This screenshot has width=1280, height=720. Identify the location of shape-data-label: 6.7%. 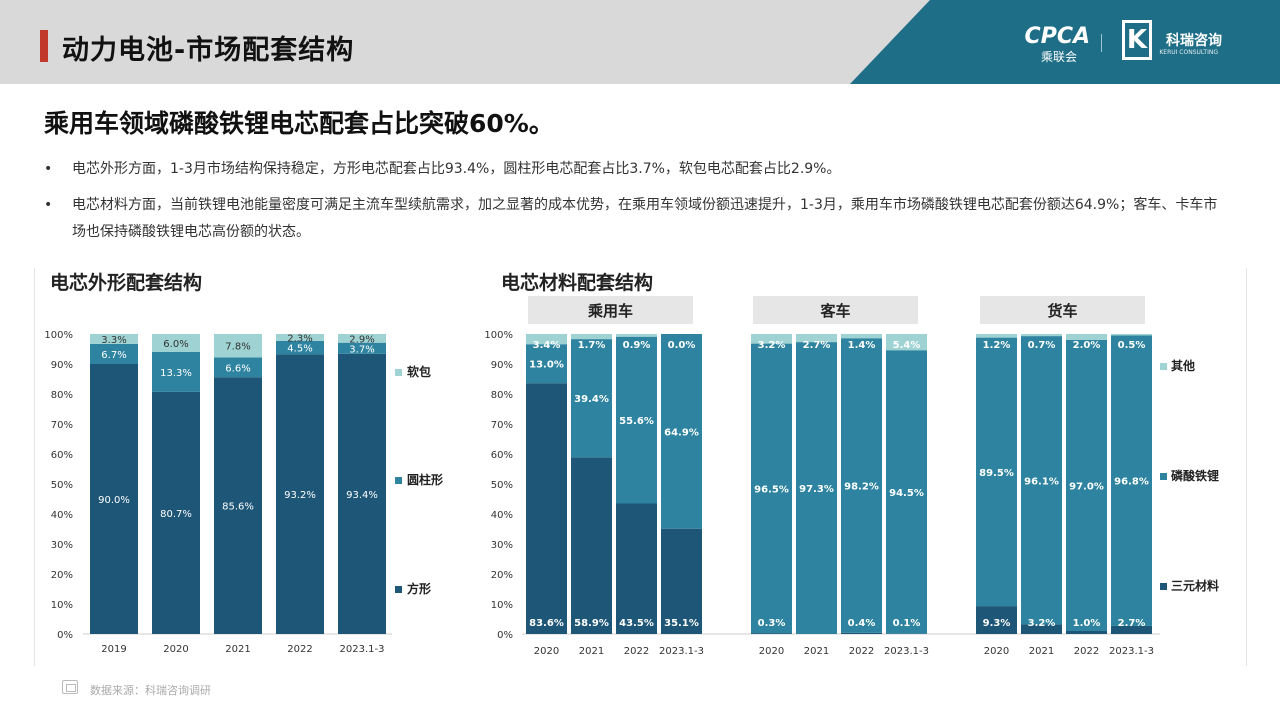
(113, 355).